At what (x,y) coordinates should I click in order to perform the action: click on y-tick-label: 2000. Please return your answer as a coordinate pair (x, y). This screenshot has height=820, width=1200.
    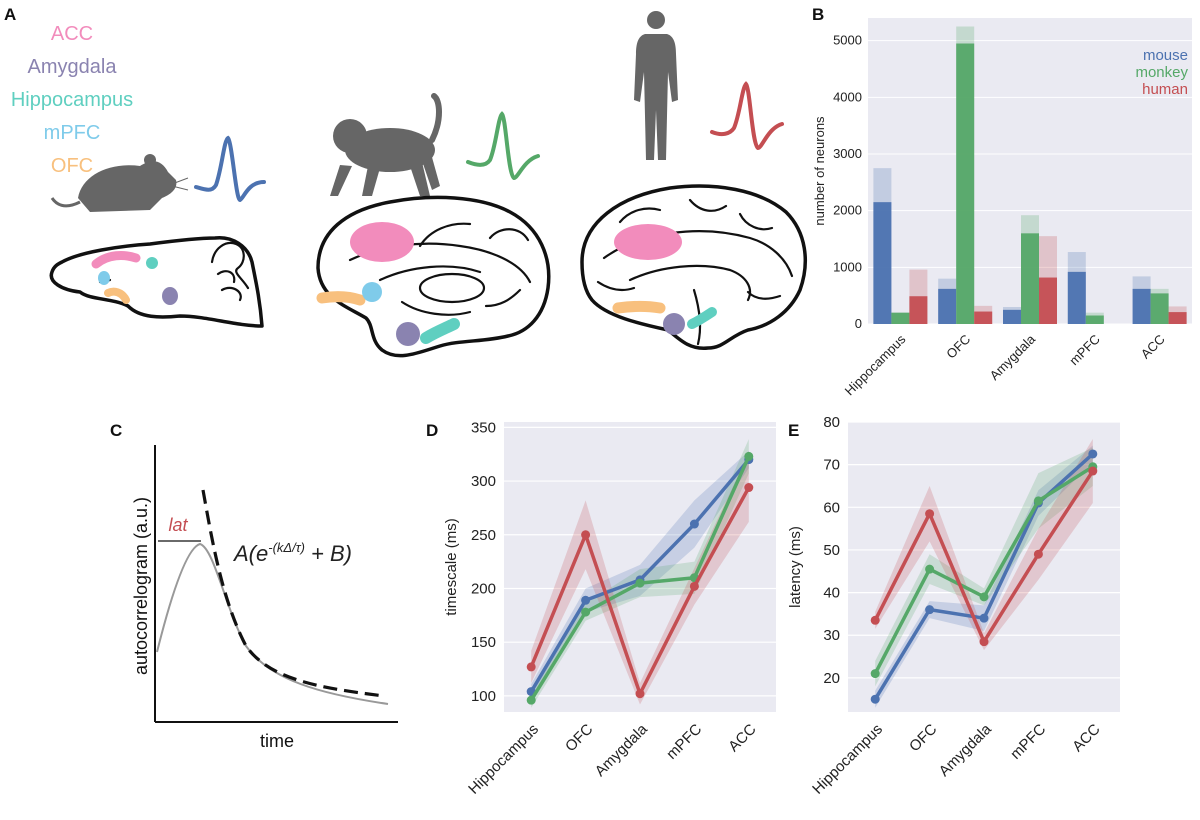
    Looking at the image, I should click on (847, 210).